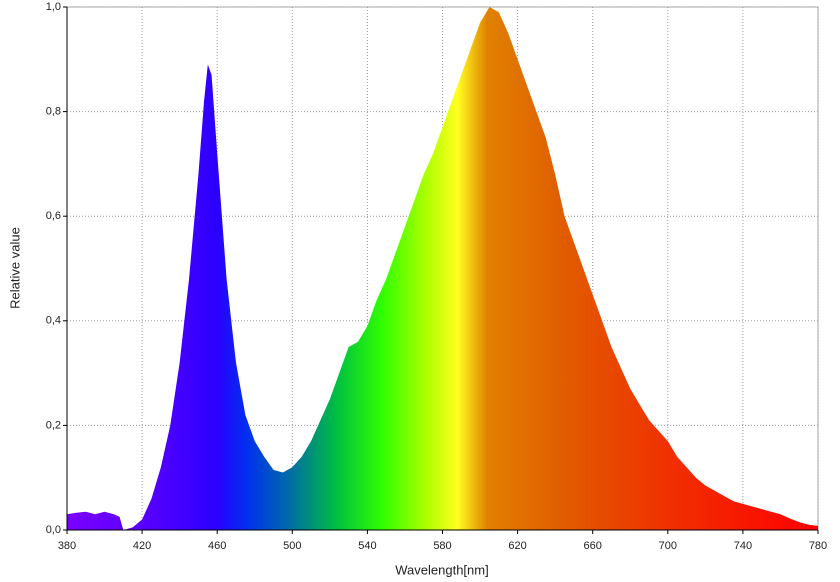  What do you see at coordinates (14, 268) in the screenshot?
I see `y-axis-label: Relative value` at bounding box center [14, 268].